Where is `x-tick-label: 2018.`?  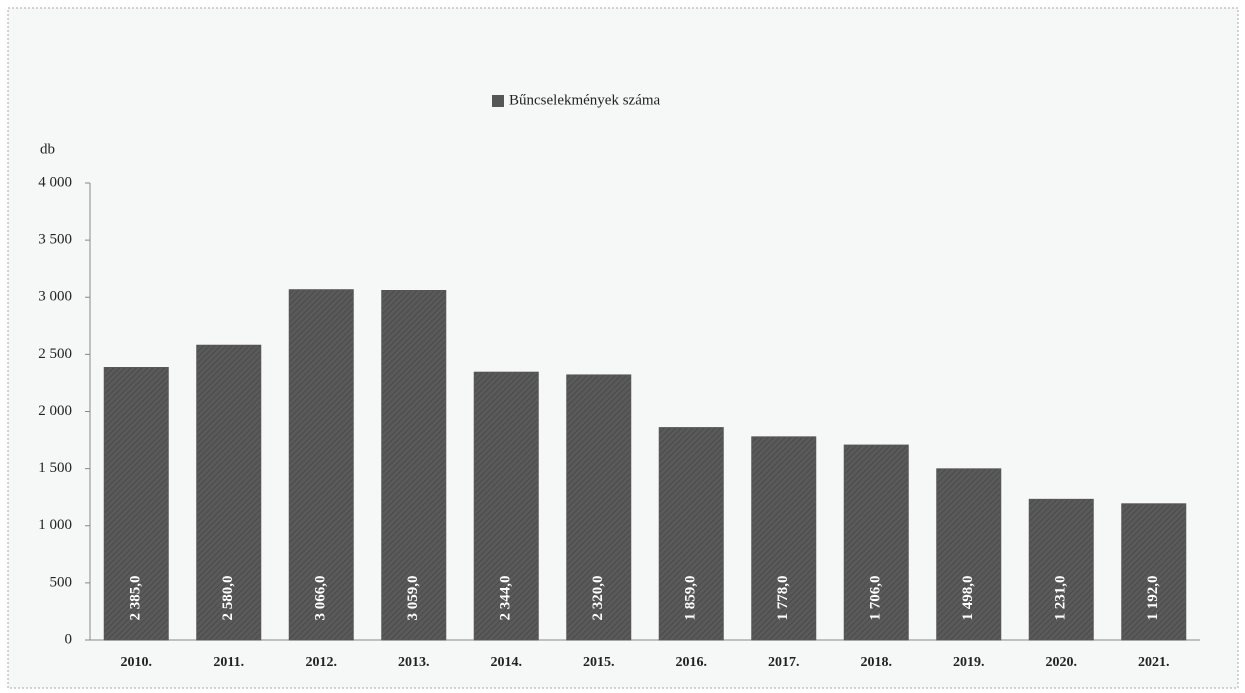
x-tick-label: 2018. is located at coordinates (877, 662).